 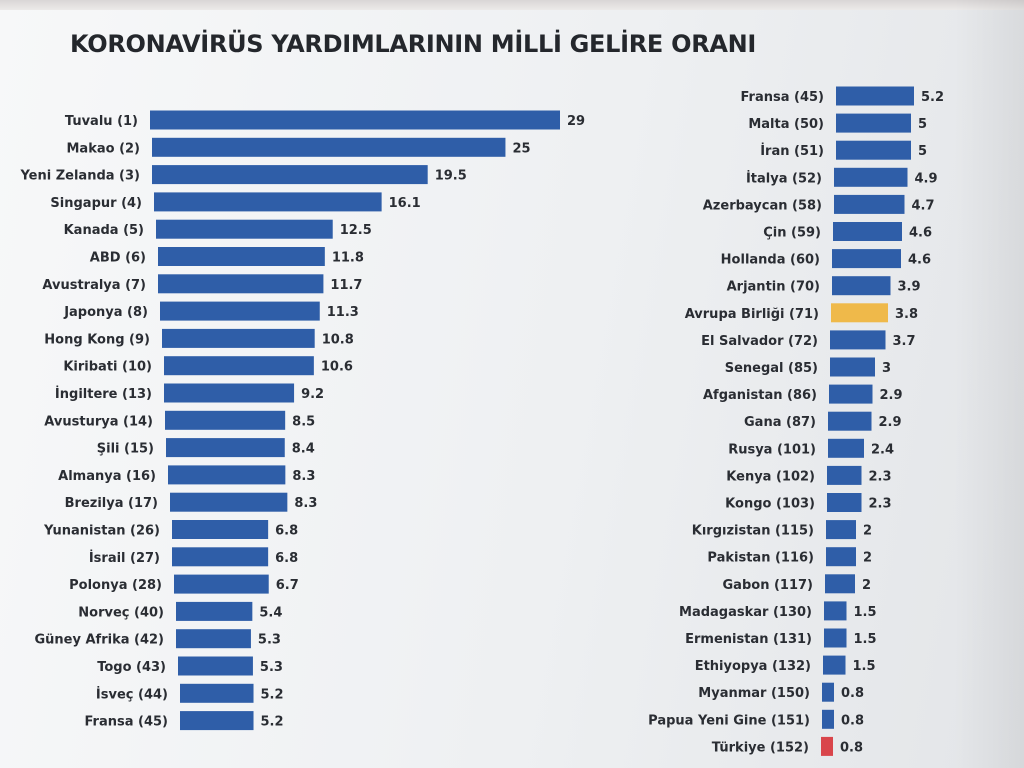 I want to click on category-label: Hollanda (60), so click(x=770, y=260).